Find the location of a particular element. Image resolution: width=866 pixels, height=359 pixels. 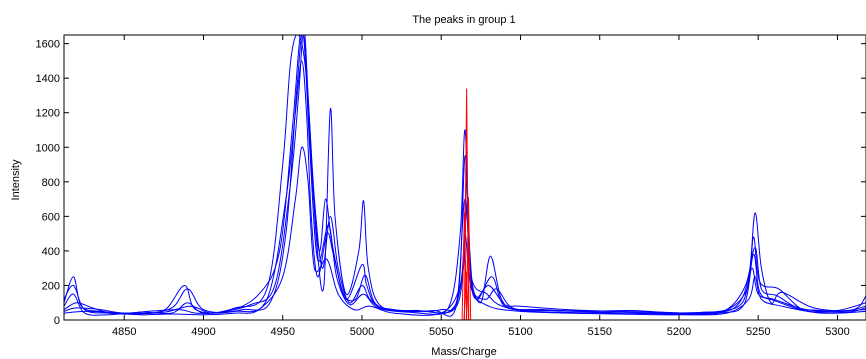

x-tick-label: 5200 is located at coordinates (679, 332).